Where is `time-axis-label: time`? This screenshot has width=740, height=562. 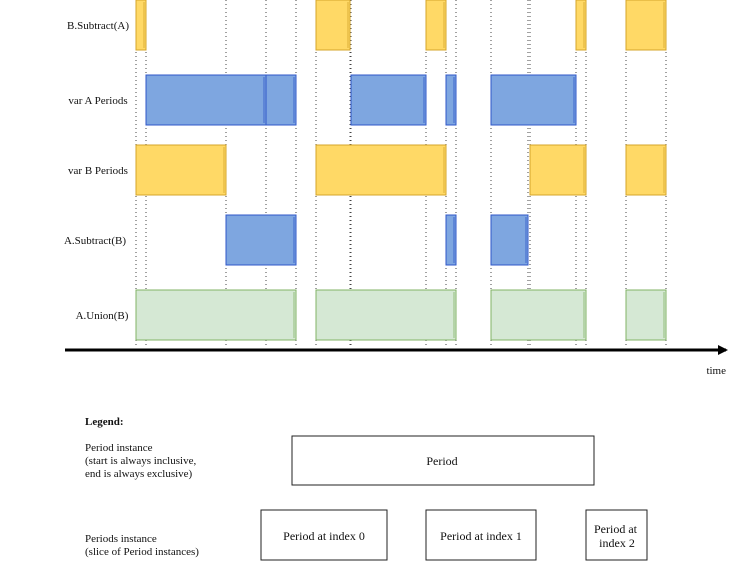
time-axis-label: time is located at coordinates (716, 371).